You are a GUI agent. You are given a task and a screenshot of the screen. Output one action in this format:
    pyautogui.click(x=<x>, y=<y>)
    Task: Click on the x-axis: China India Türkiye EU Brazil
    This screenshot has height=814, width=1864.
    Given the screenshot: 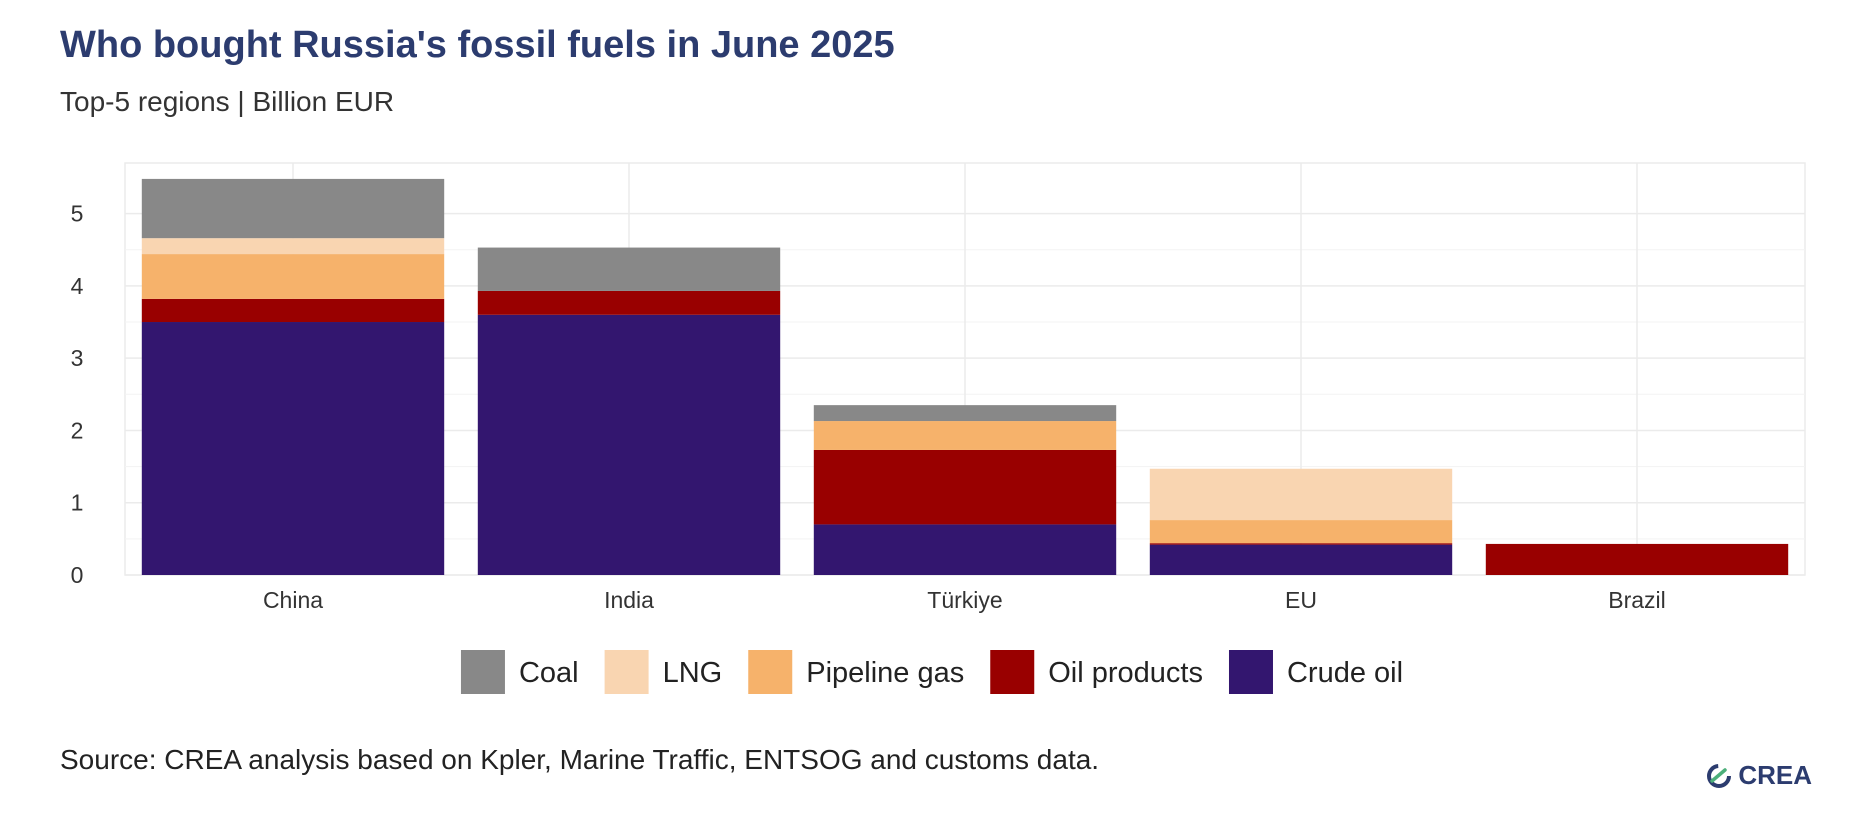 What is the action you would take?
    pyautogui.click(x=964, y=600)
    